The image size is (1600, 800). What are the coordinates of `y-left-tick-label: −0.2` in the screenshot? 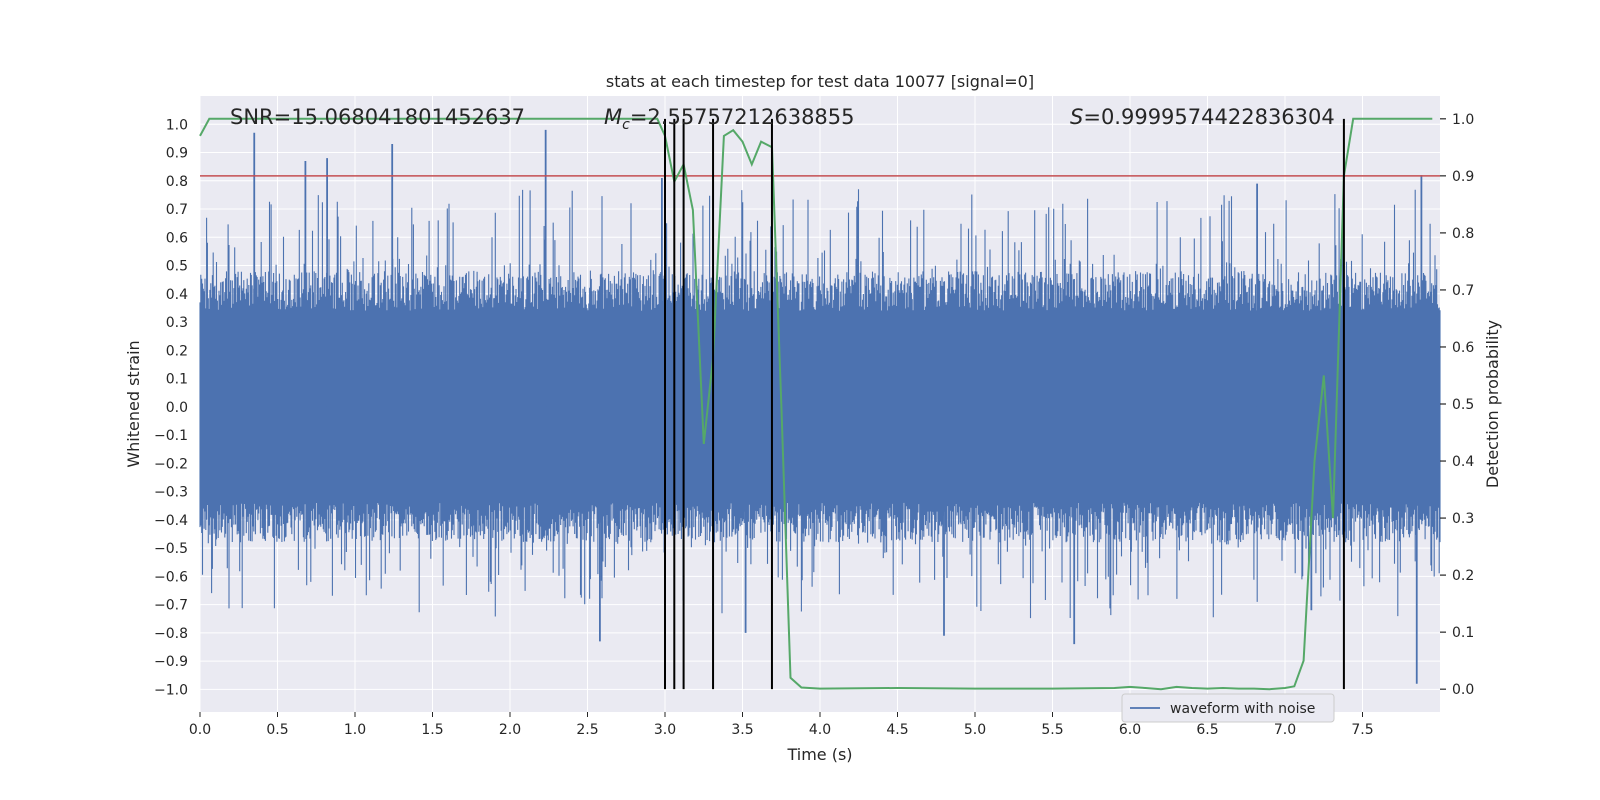 It's located at (171, 464).